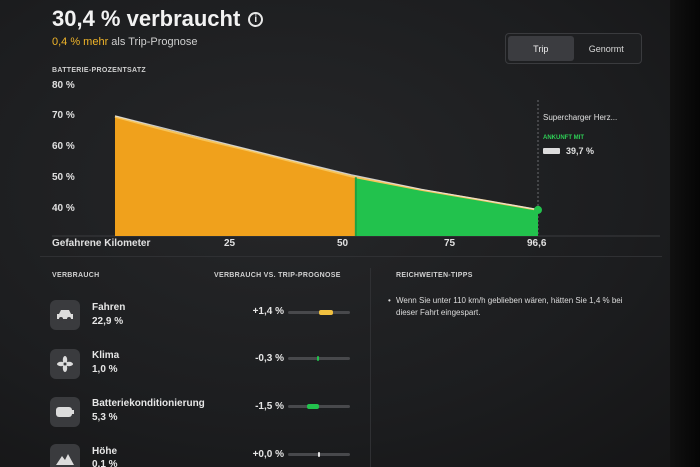 The image size is (700, 467). I want to click on row-diff: -1,5 %, so click(269, 406).